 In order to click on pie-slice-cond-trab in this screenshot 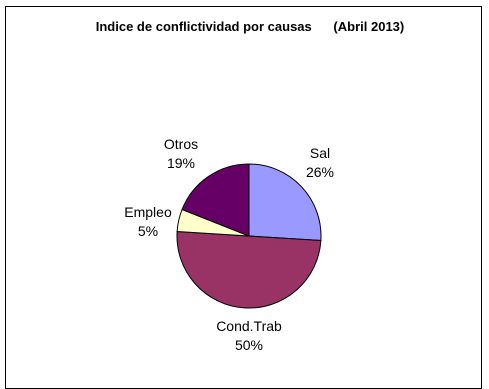, I will do `click(249, 269)`.